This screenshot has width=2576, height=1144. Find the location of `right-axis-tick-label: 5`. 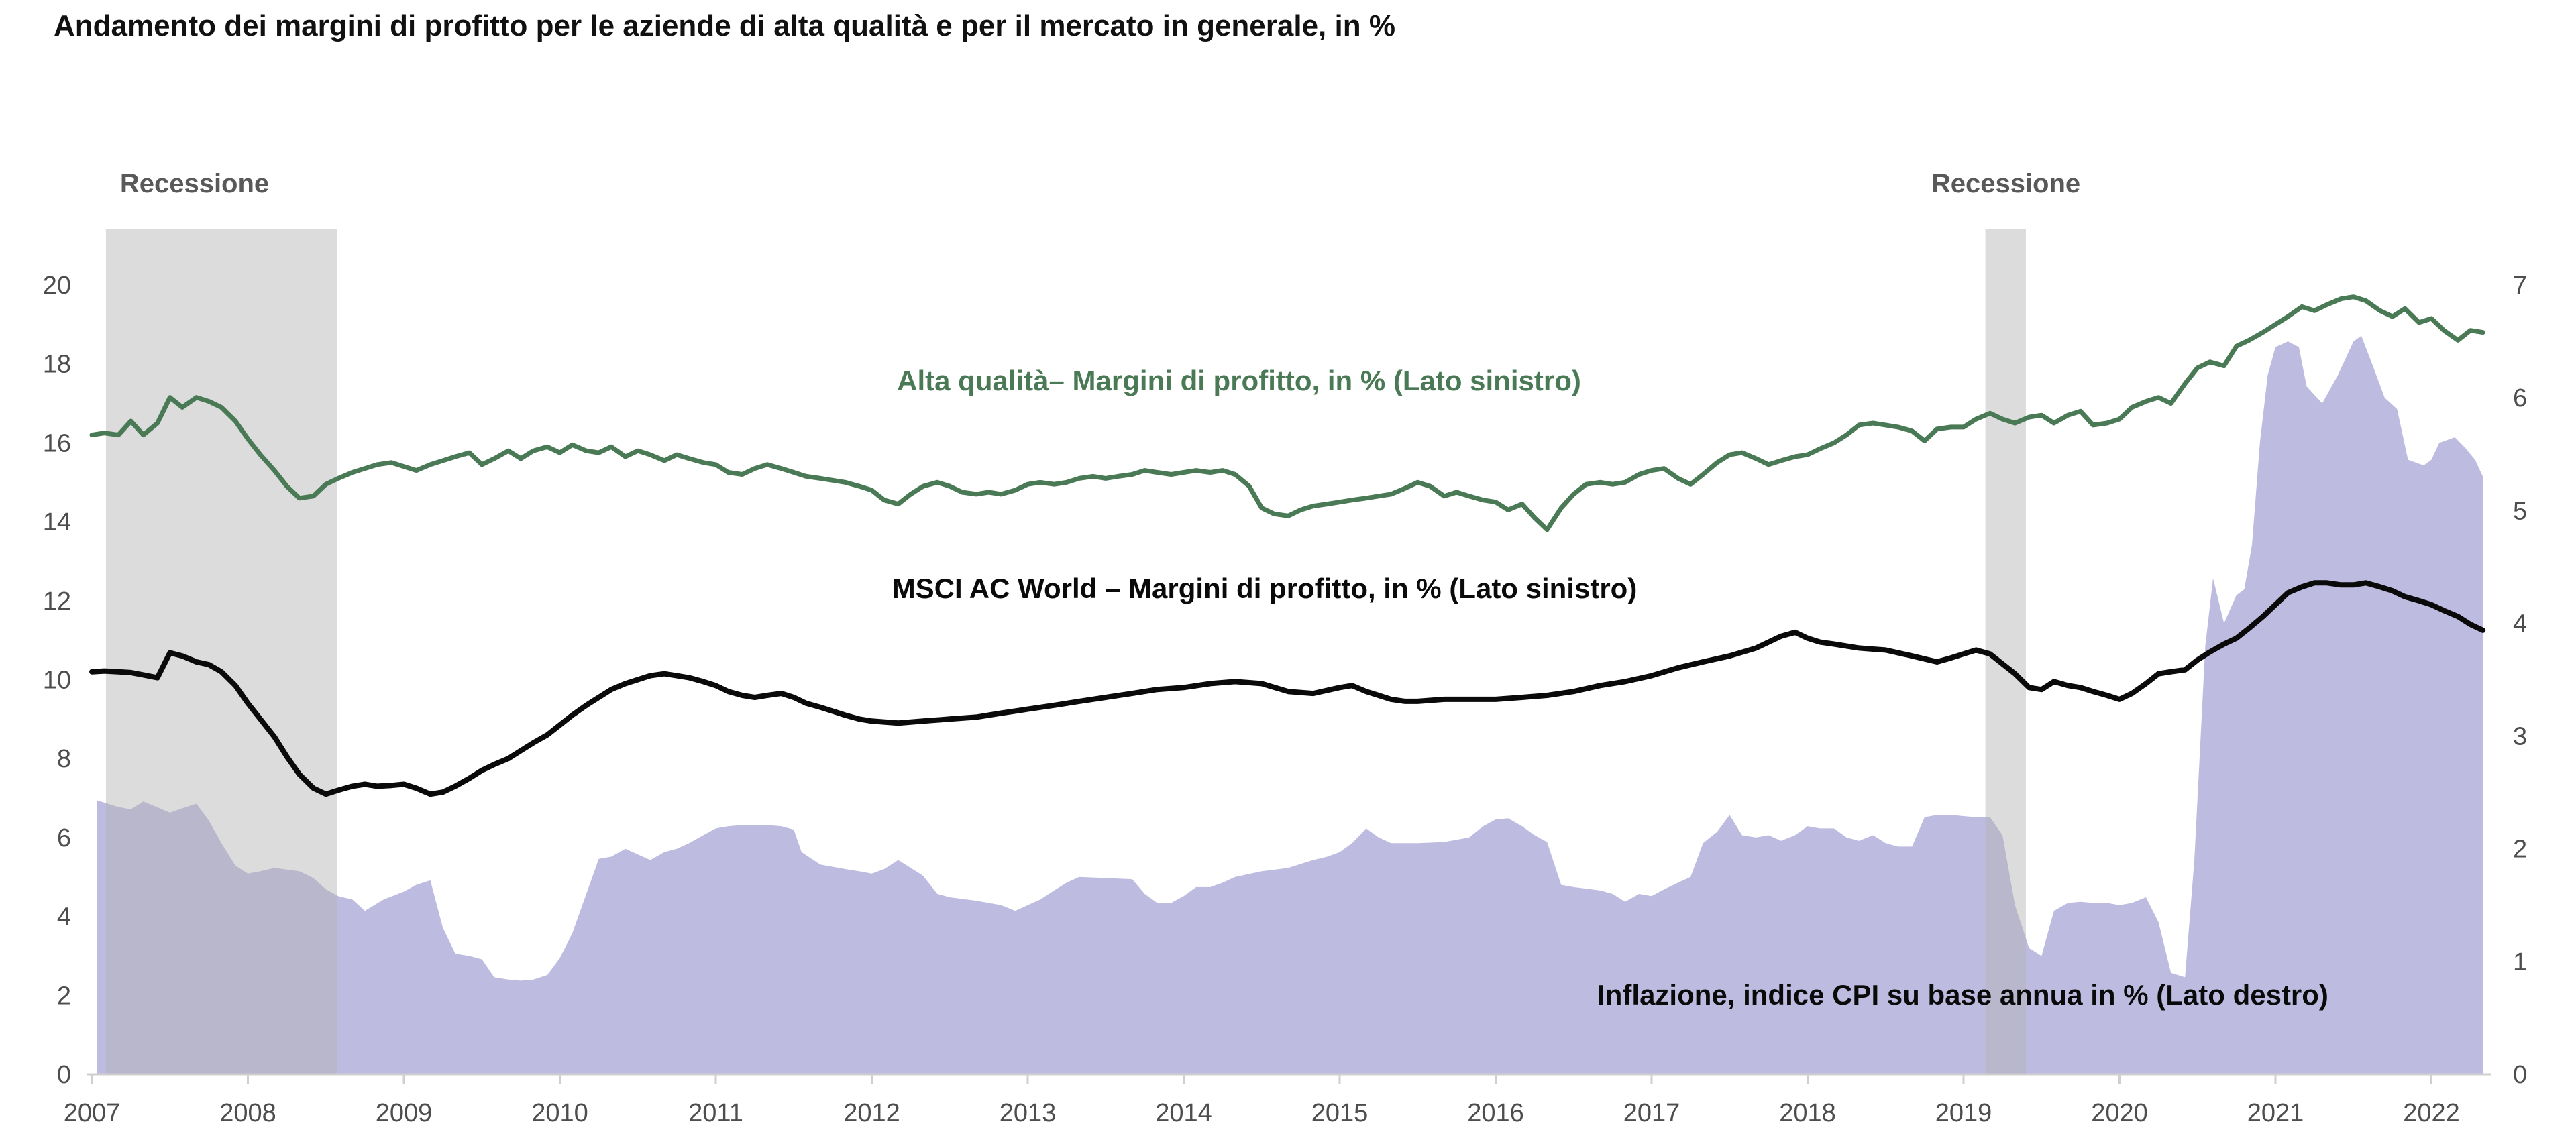

right-axis-tick-label: 5 is located at coordinates (2520, 511).